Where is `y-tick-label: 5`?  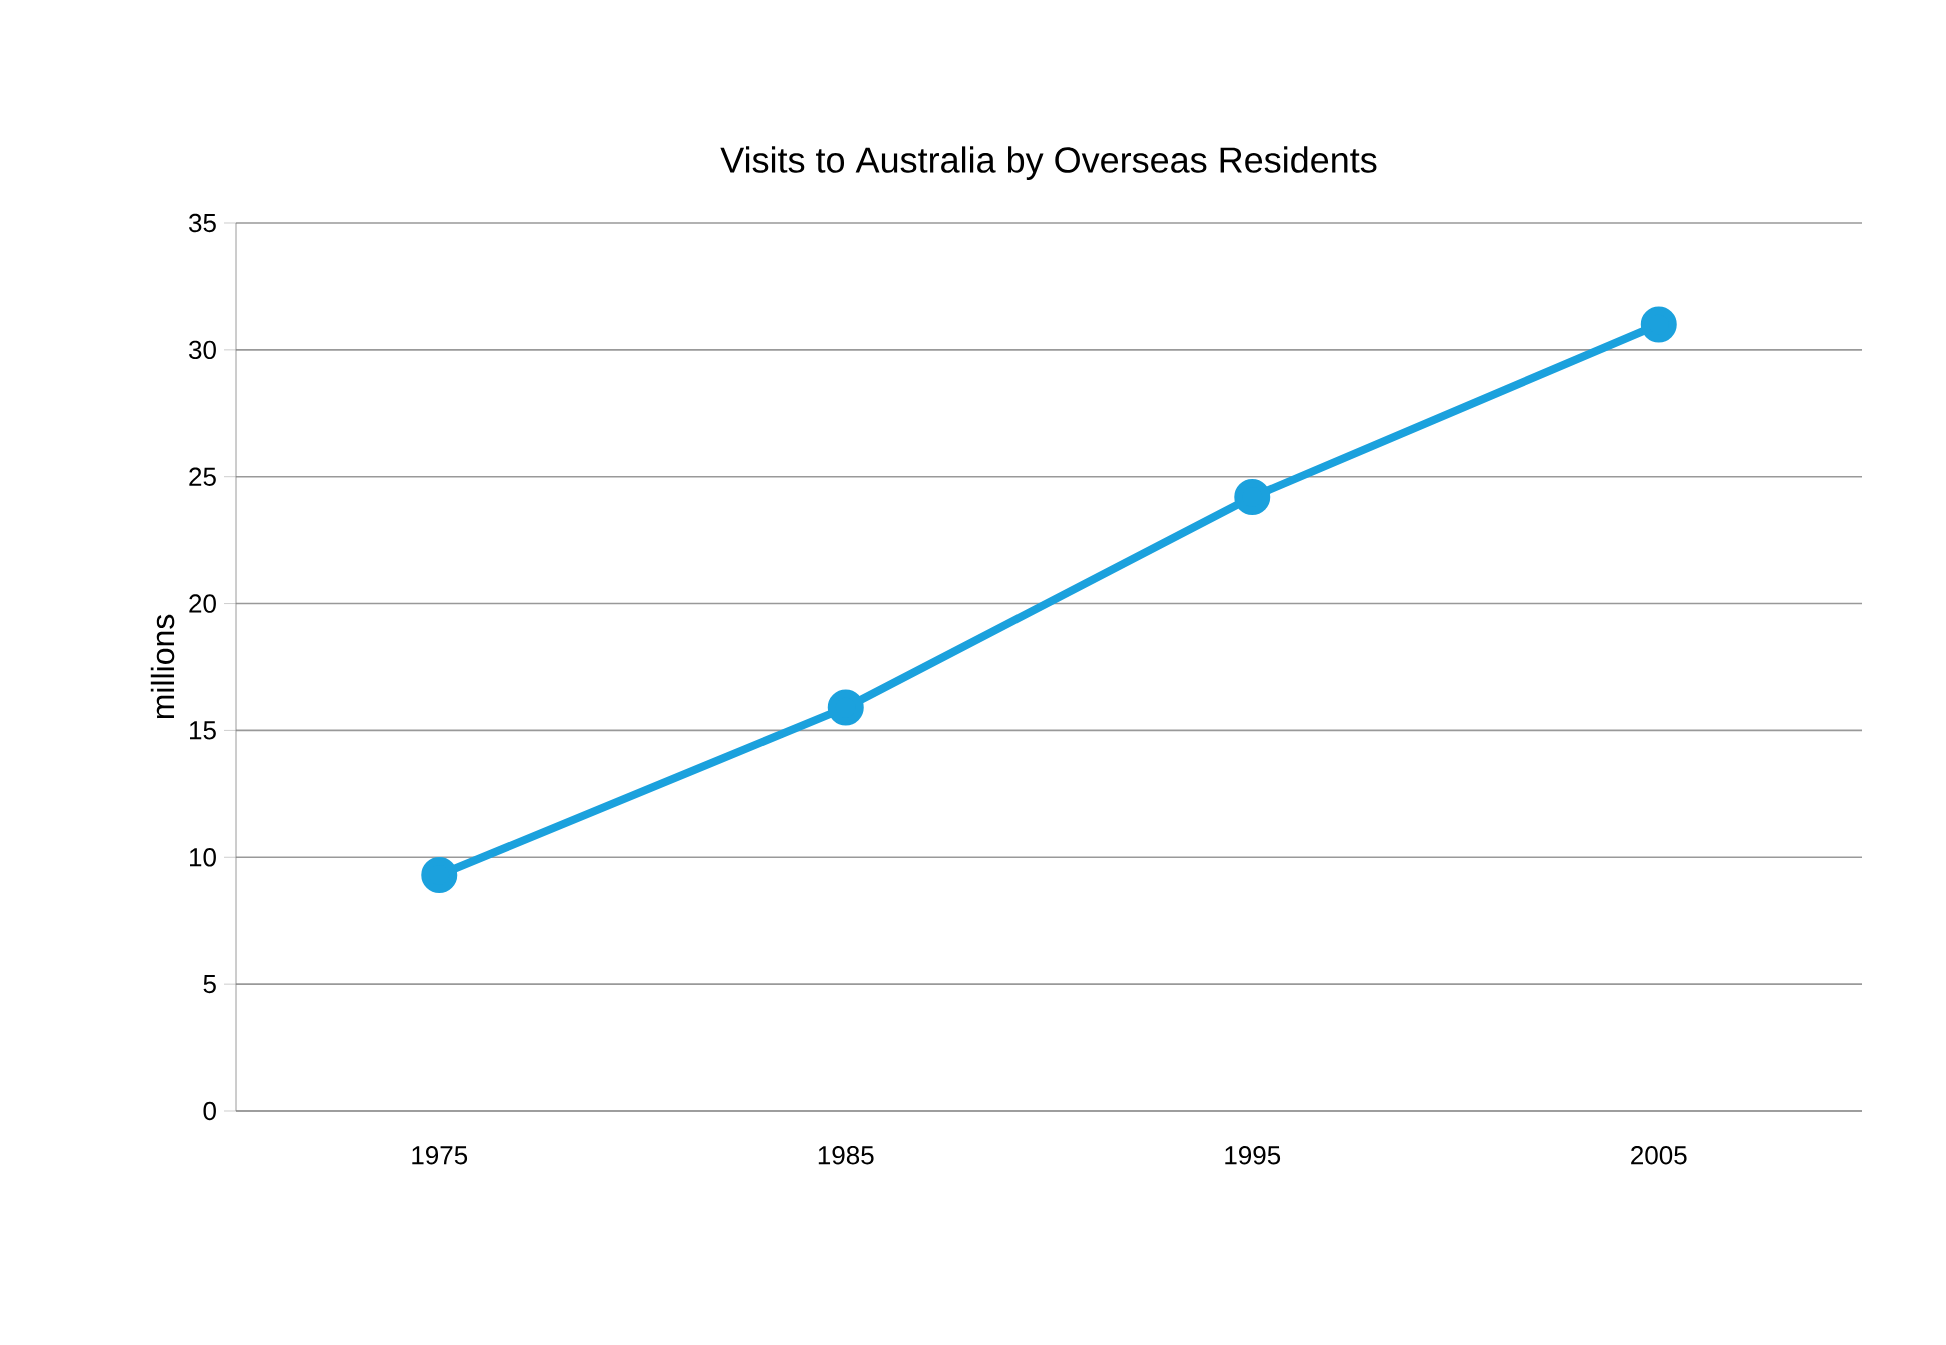 y-tick-label: 5 is located at coordinates (209, 984).